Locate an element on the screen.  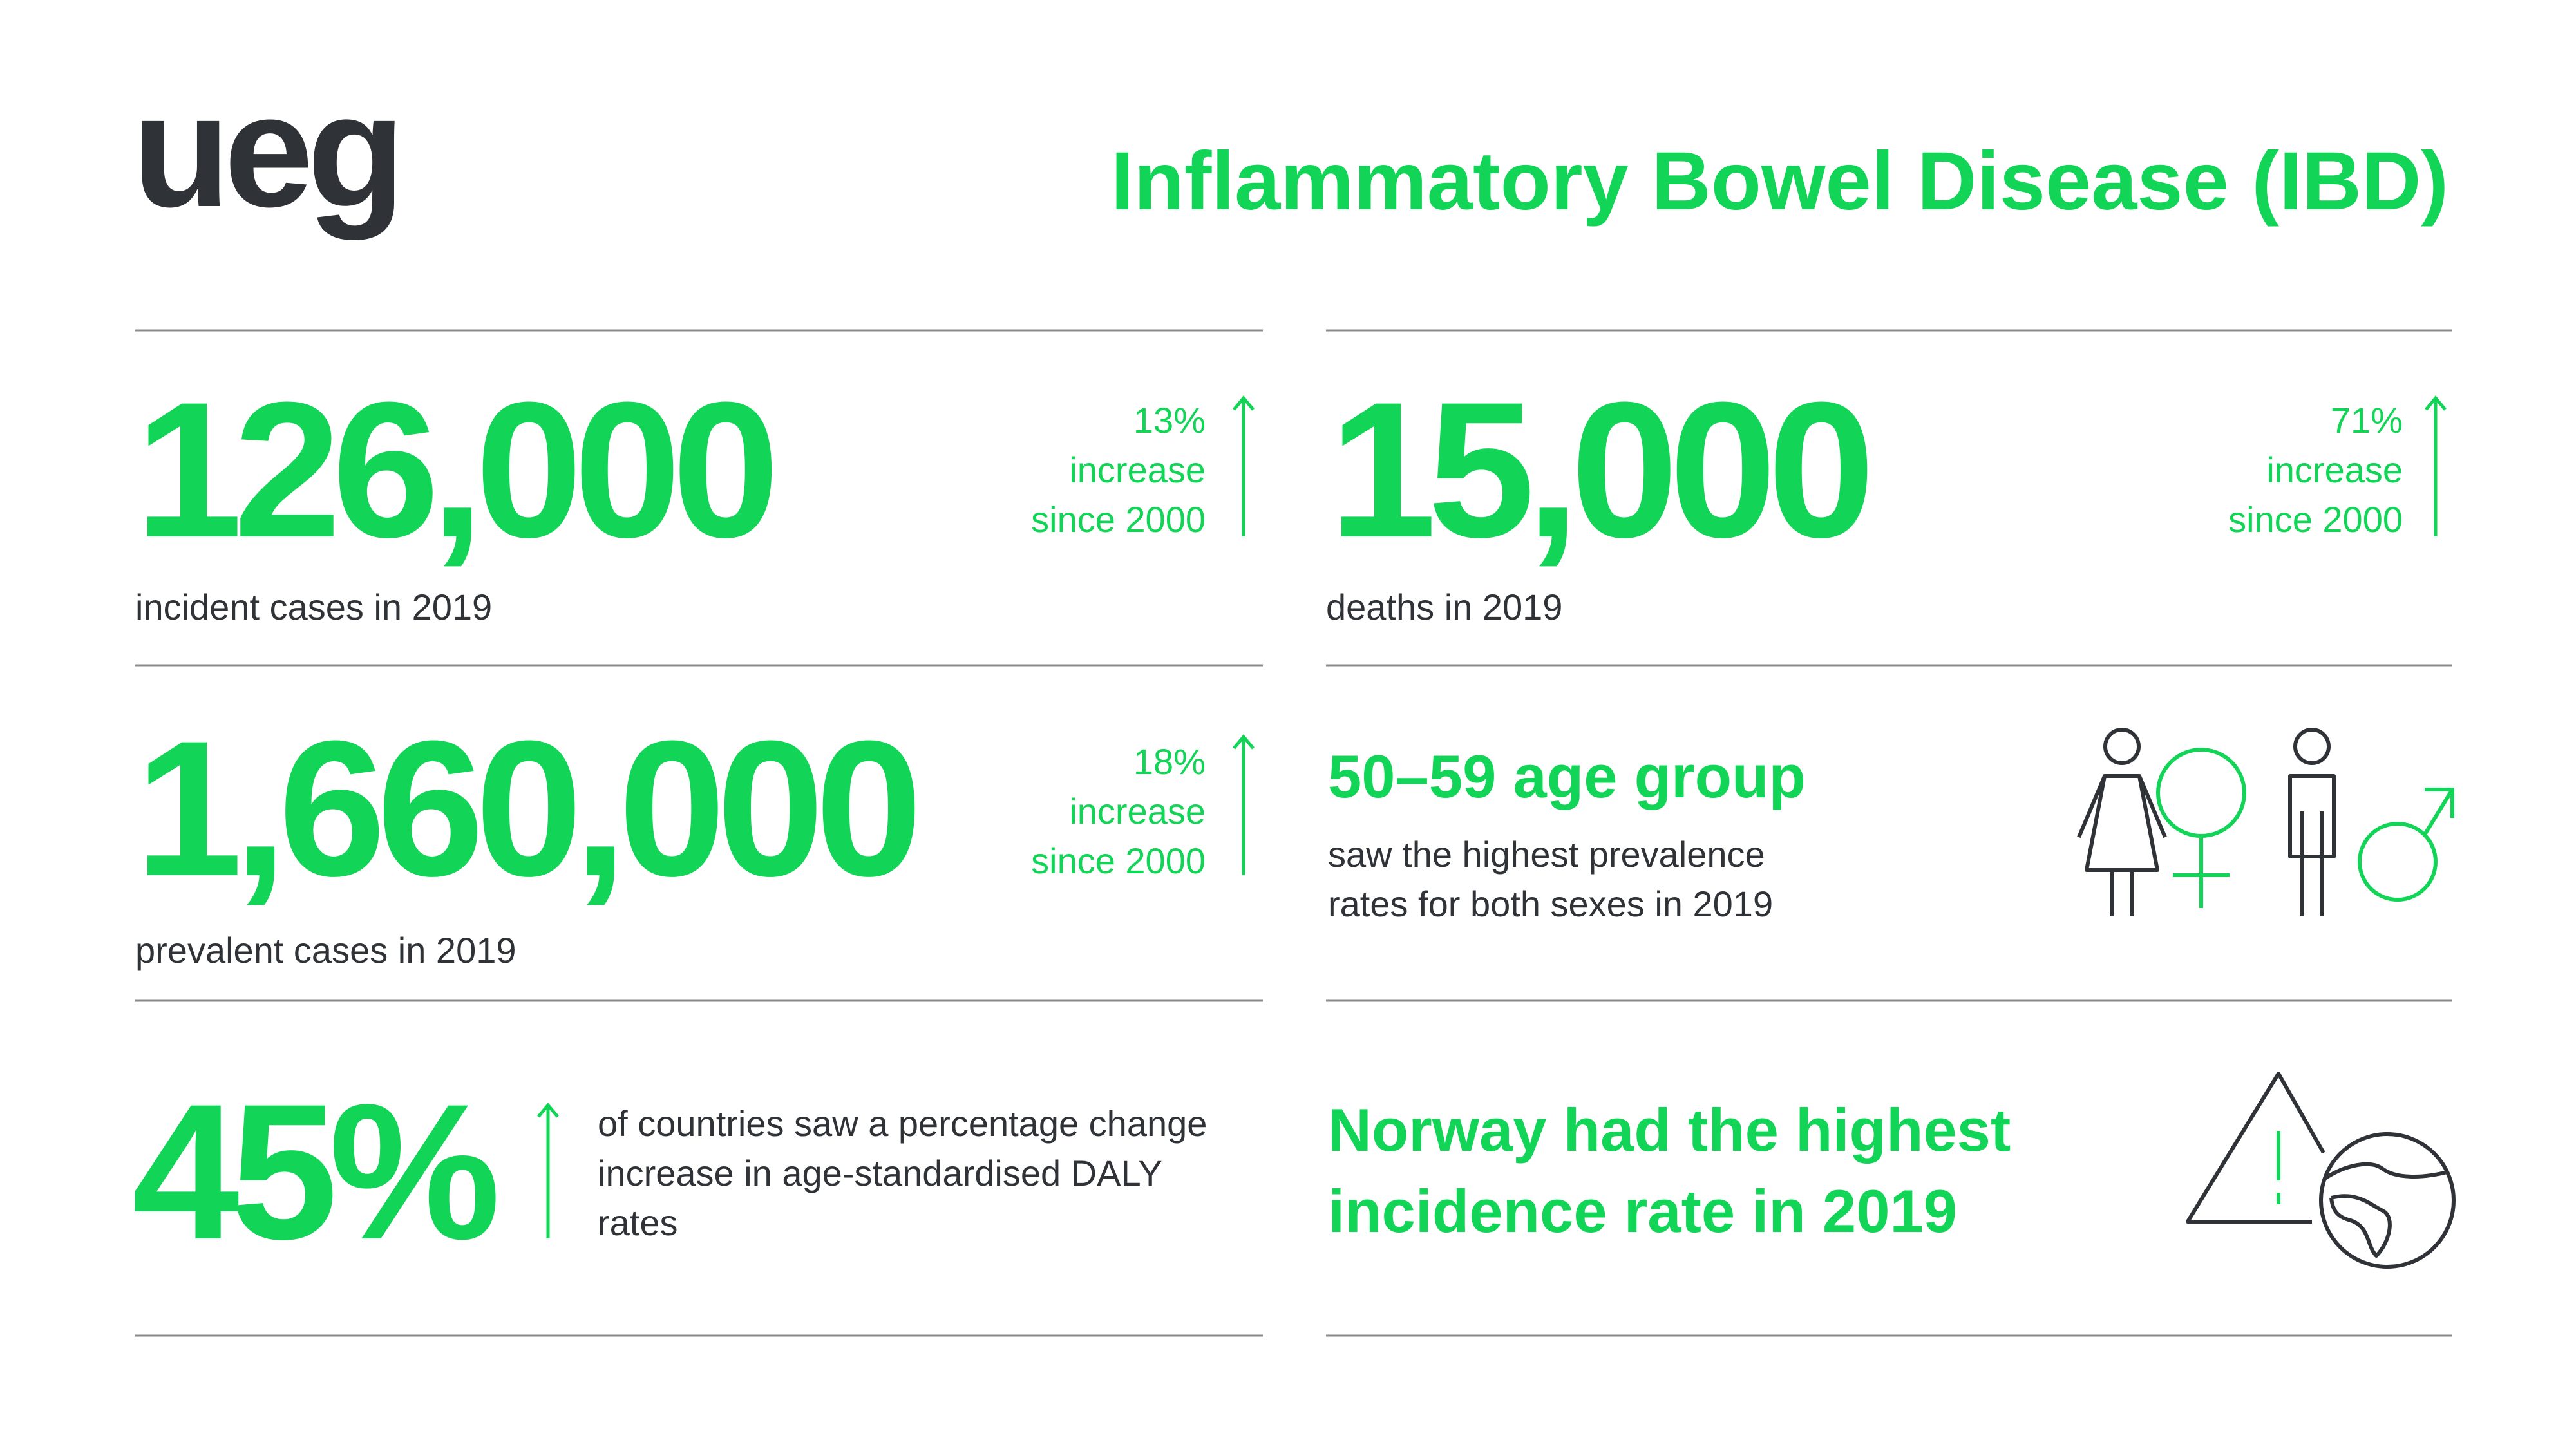
stat-value: 15,000 is located at coordinates (1598, 469).